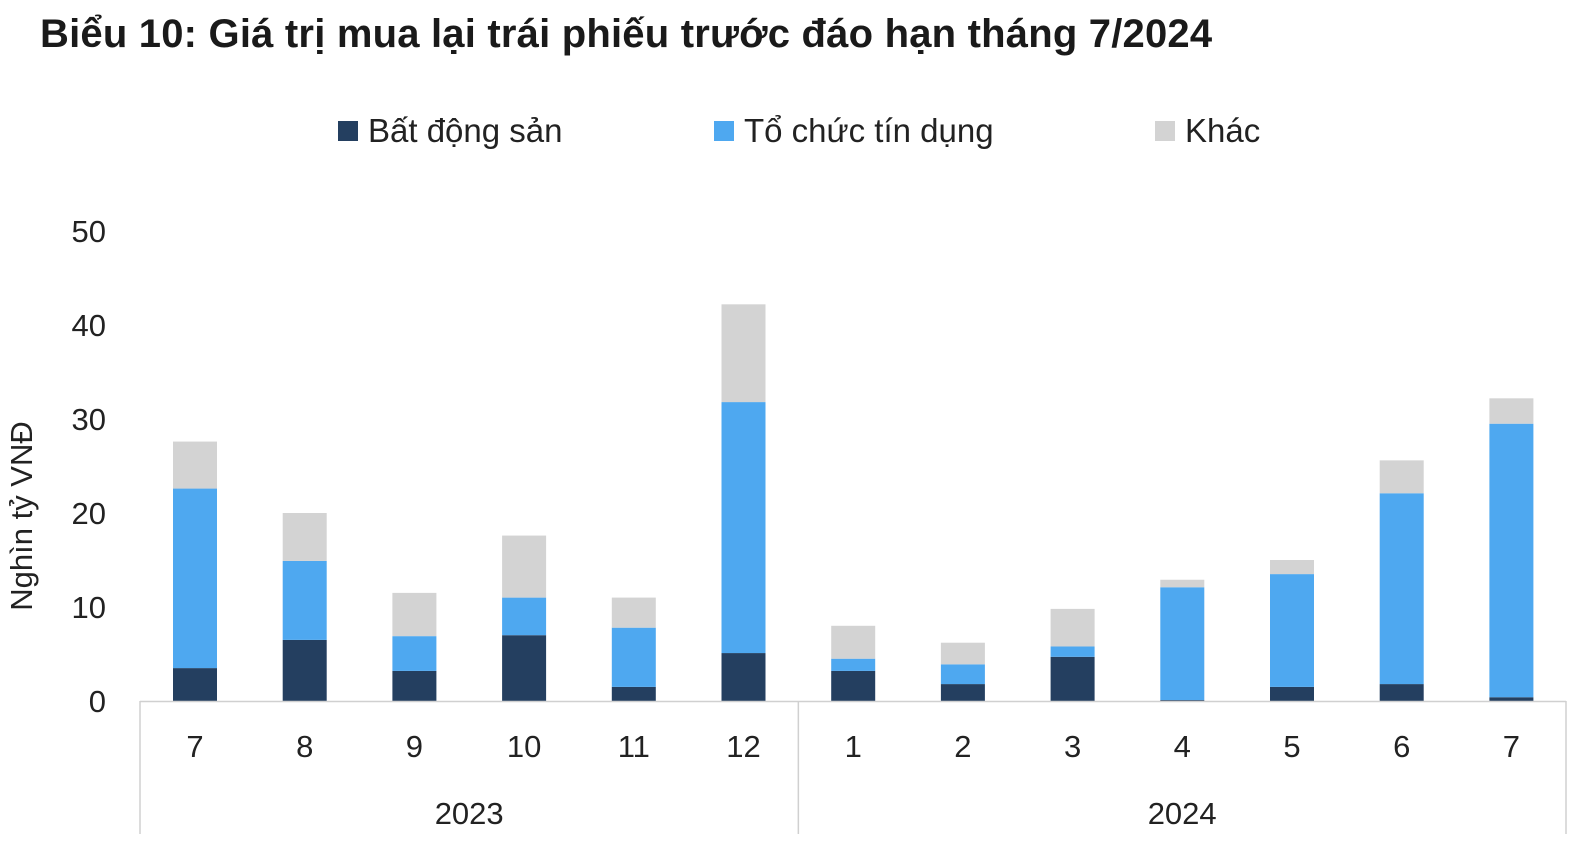  Describe the element at coordinates (634, 746) in the screenshot. I see `x-tick-label-5: 11` at that location.